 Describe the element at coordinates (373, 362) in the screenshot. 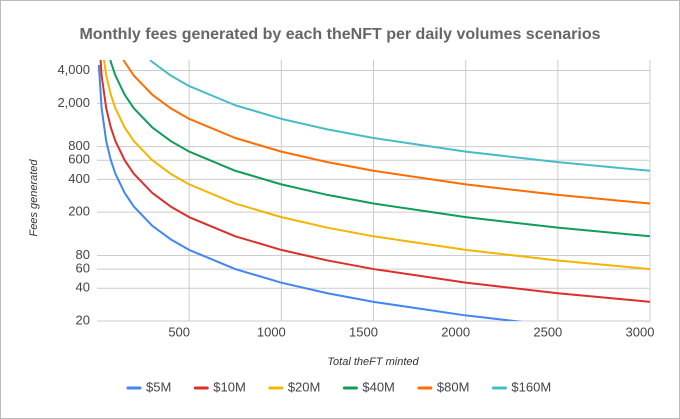

I see `x-axis-title: Total theFT minted` at that location.